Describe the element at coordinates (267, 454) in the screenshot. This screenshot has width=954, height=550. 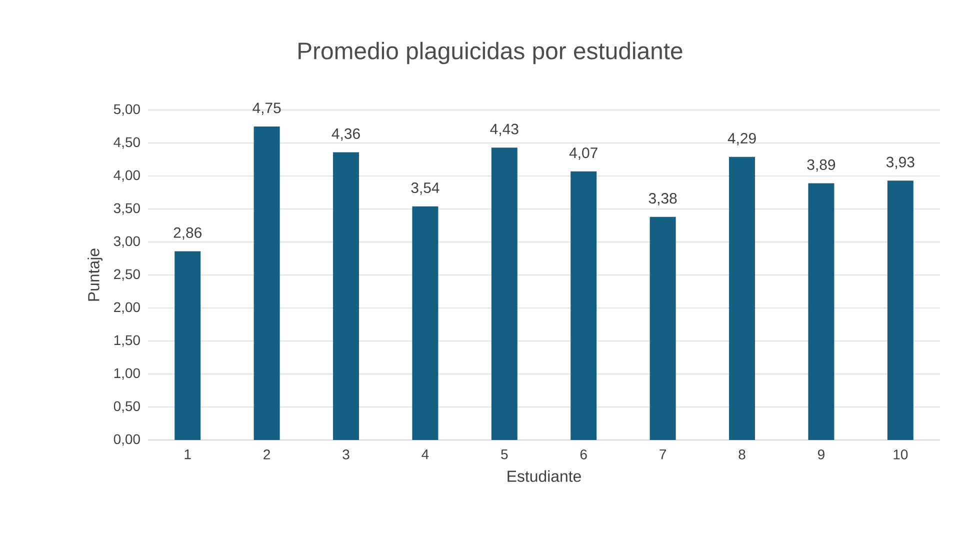
I see `x-tick-label: 2` at that location.